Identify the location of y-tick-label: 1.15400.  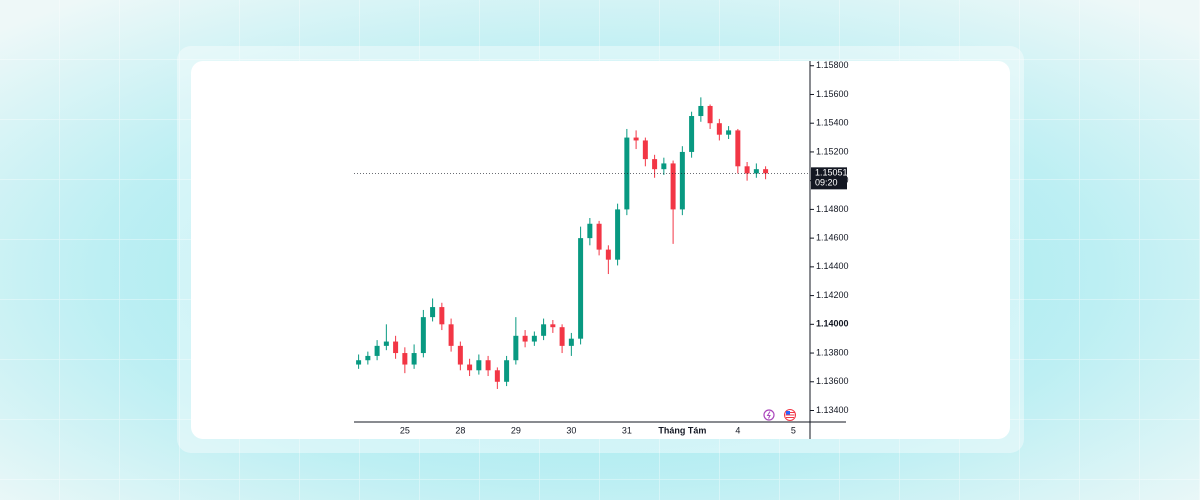
(832, 123).